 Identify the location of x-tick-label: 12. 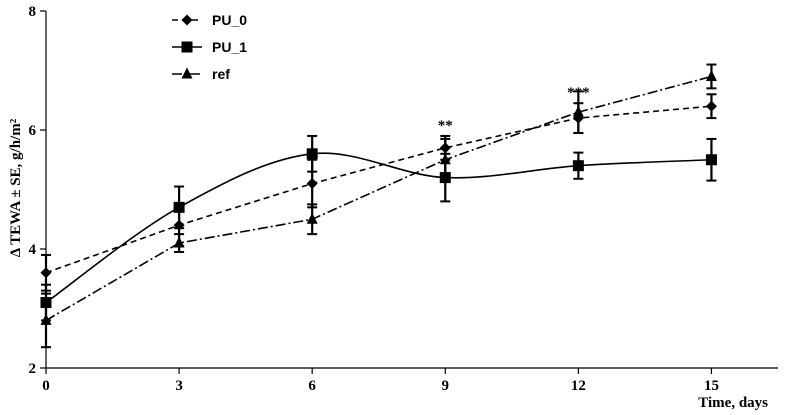
(578, 386).